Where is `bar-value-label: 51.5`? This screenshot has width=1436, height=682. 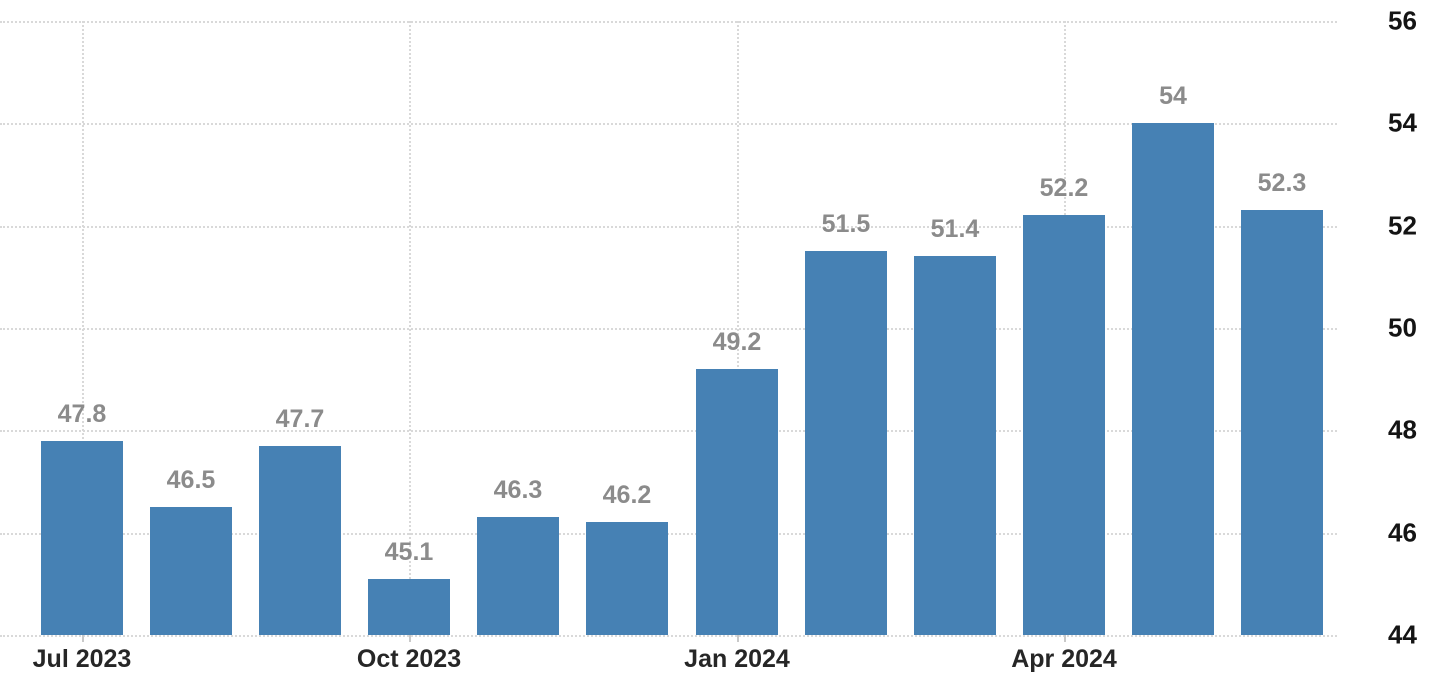 bar-value-label: 51.5 is located at coordinates (846, 224).